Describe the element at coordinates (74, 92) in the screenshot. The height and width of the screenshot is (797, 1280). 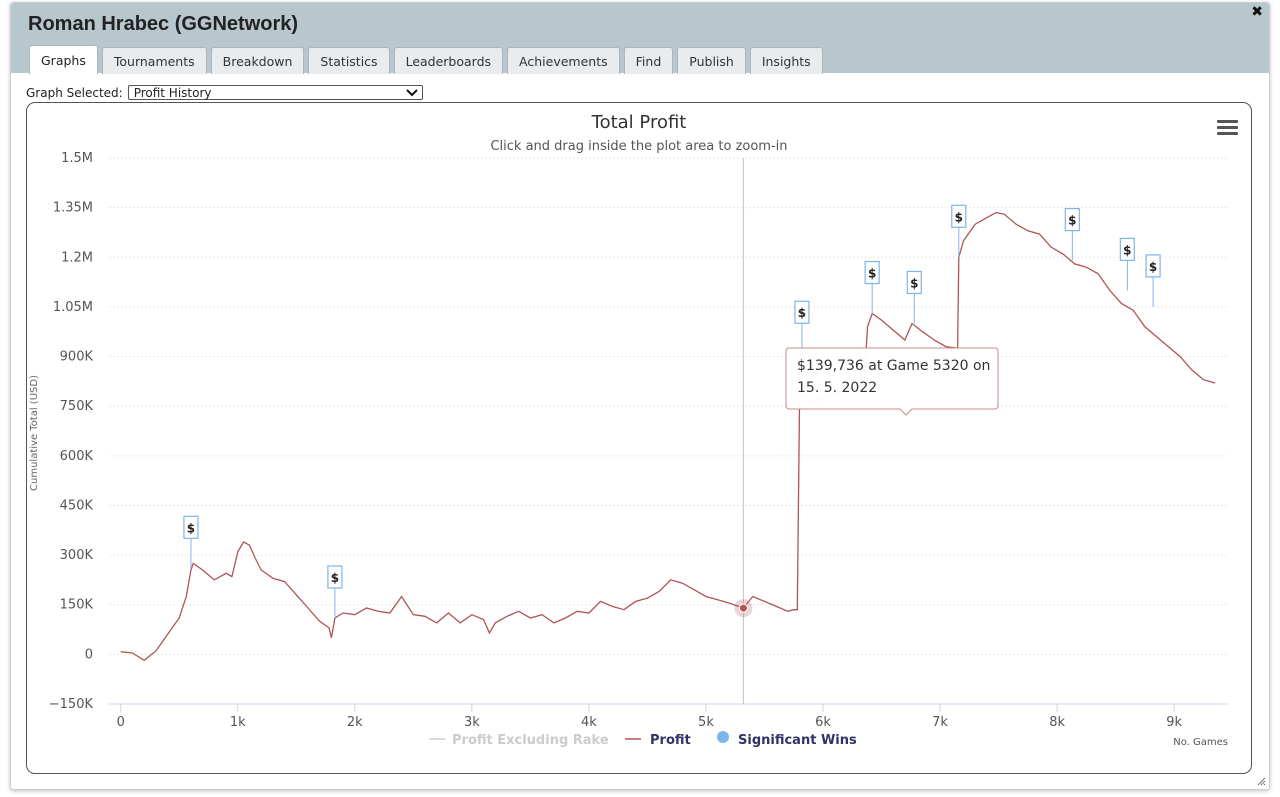
I see `graph-selector-label: Graph Selected:` at that location.